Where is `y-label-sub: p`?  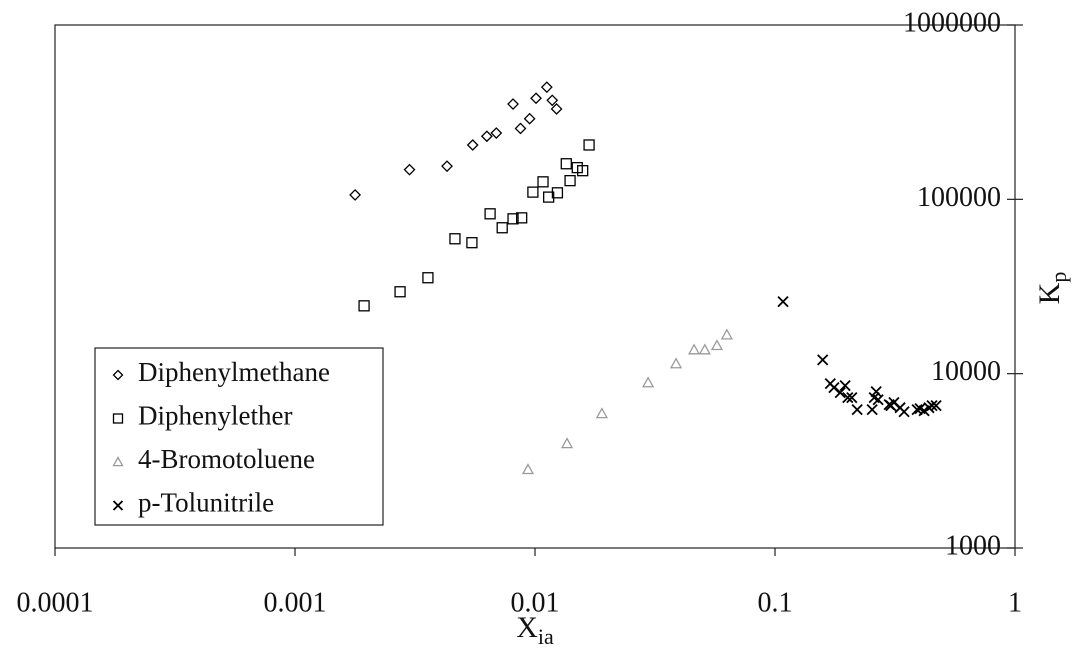
y-label-sub: p is located at coordinates (1058, 277).